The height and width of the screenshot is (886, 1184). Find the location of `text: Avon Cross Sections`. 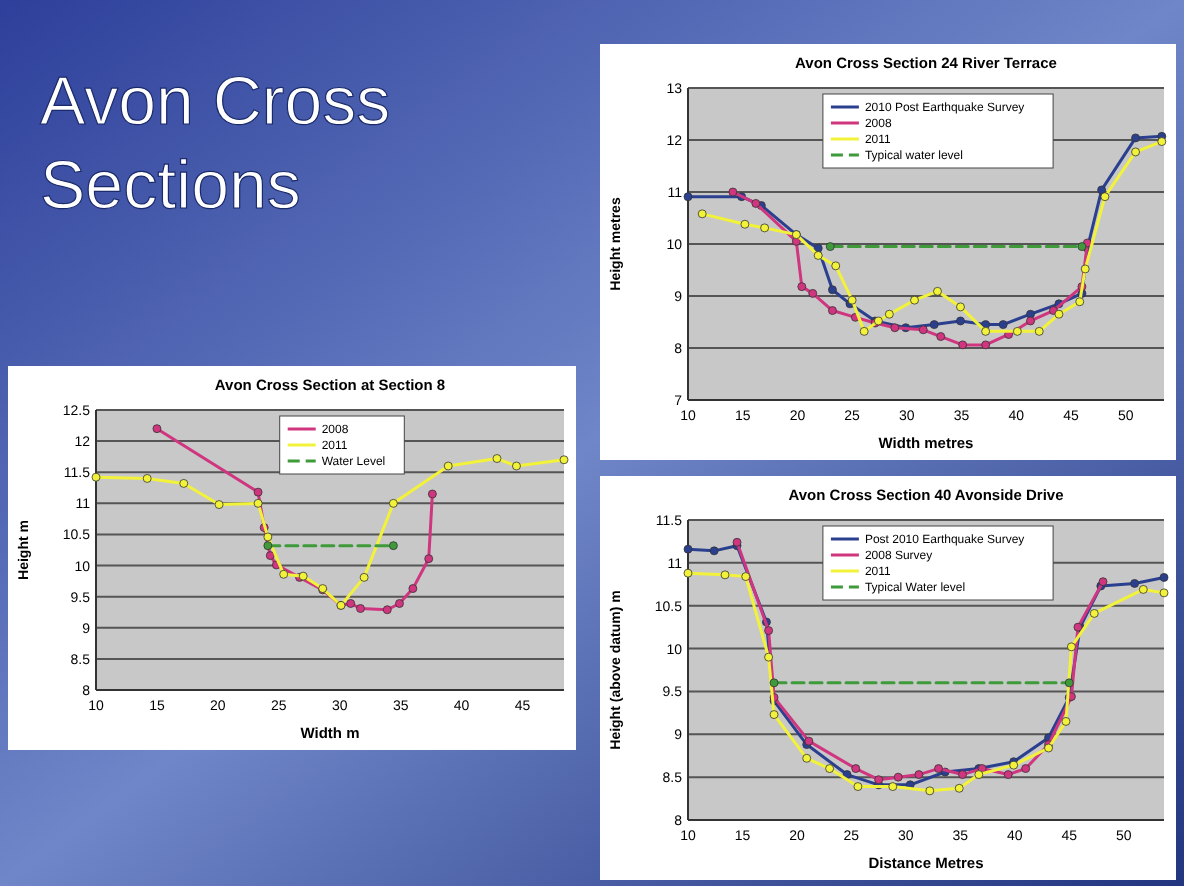

text: Avon Cross Sections is located at coordinates (215, 144).